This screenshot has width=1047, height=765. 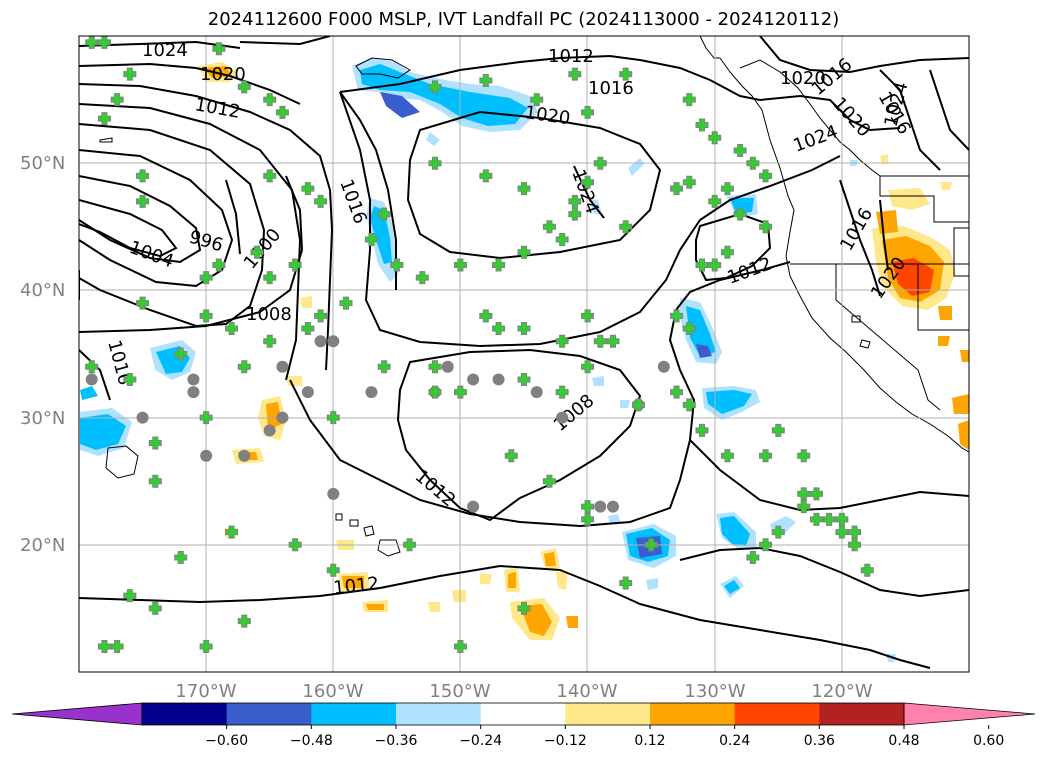 I want to click on latitude-labels: 50°N 40°N 30°N 20°N, so click(x=42, y=354).